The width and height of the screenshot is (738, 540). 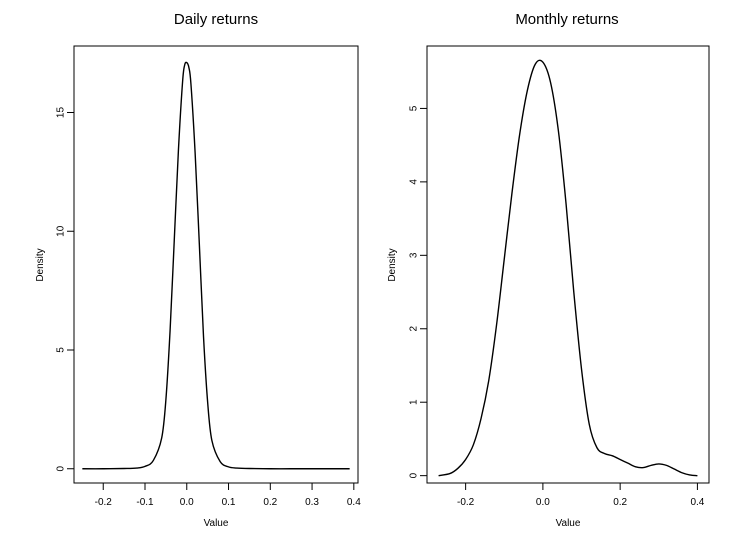 What do you see at coordinates (229, 502) in the screenshot?
I see `x-tick-label: 0.1` at bounding box center [229, 502].